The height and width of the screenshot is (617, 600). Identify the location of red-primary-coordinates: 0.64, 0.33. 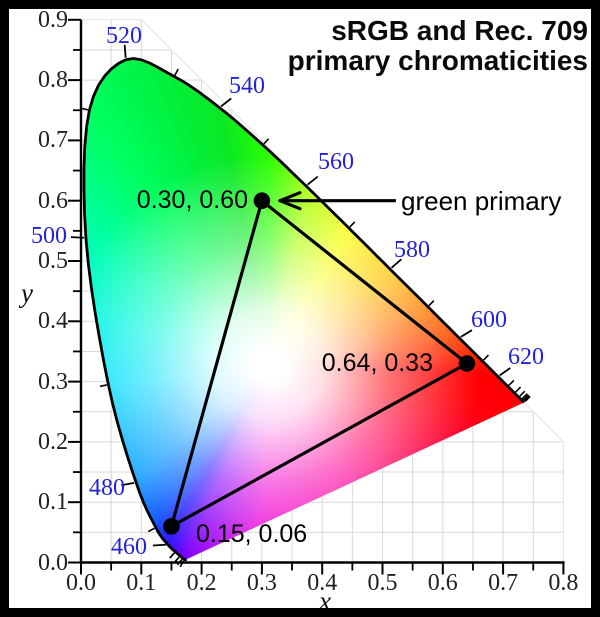
(377, 363).